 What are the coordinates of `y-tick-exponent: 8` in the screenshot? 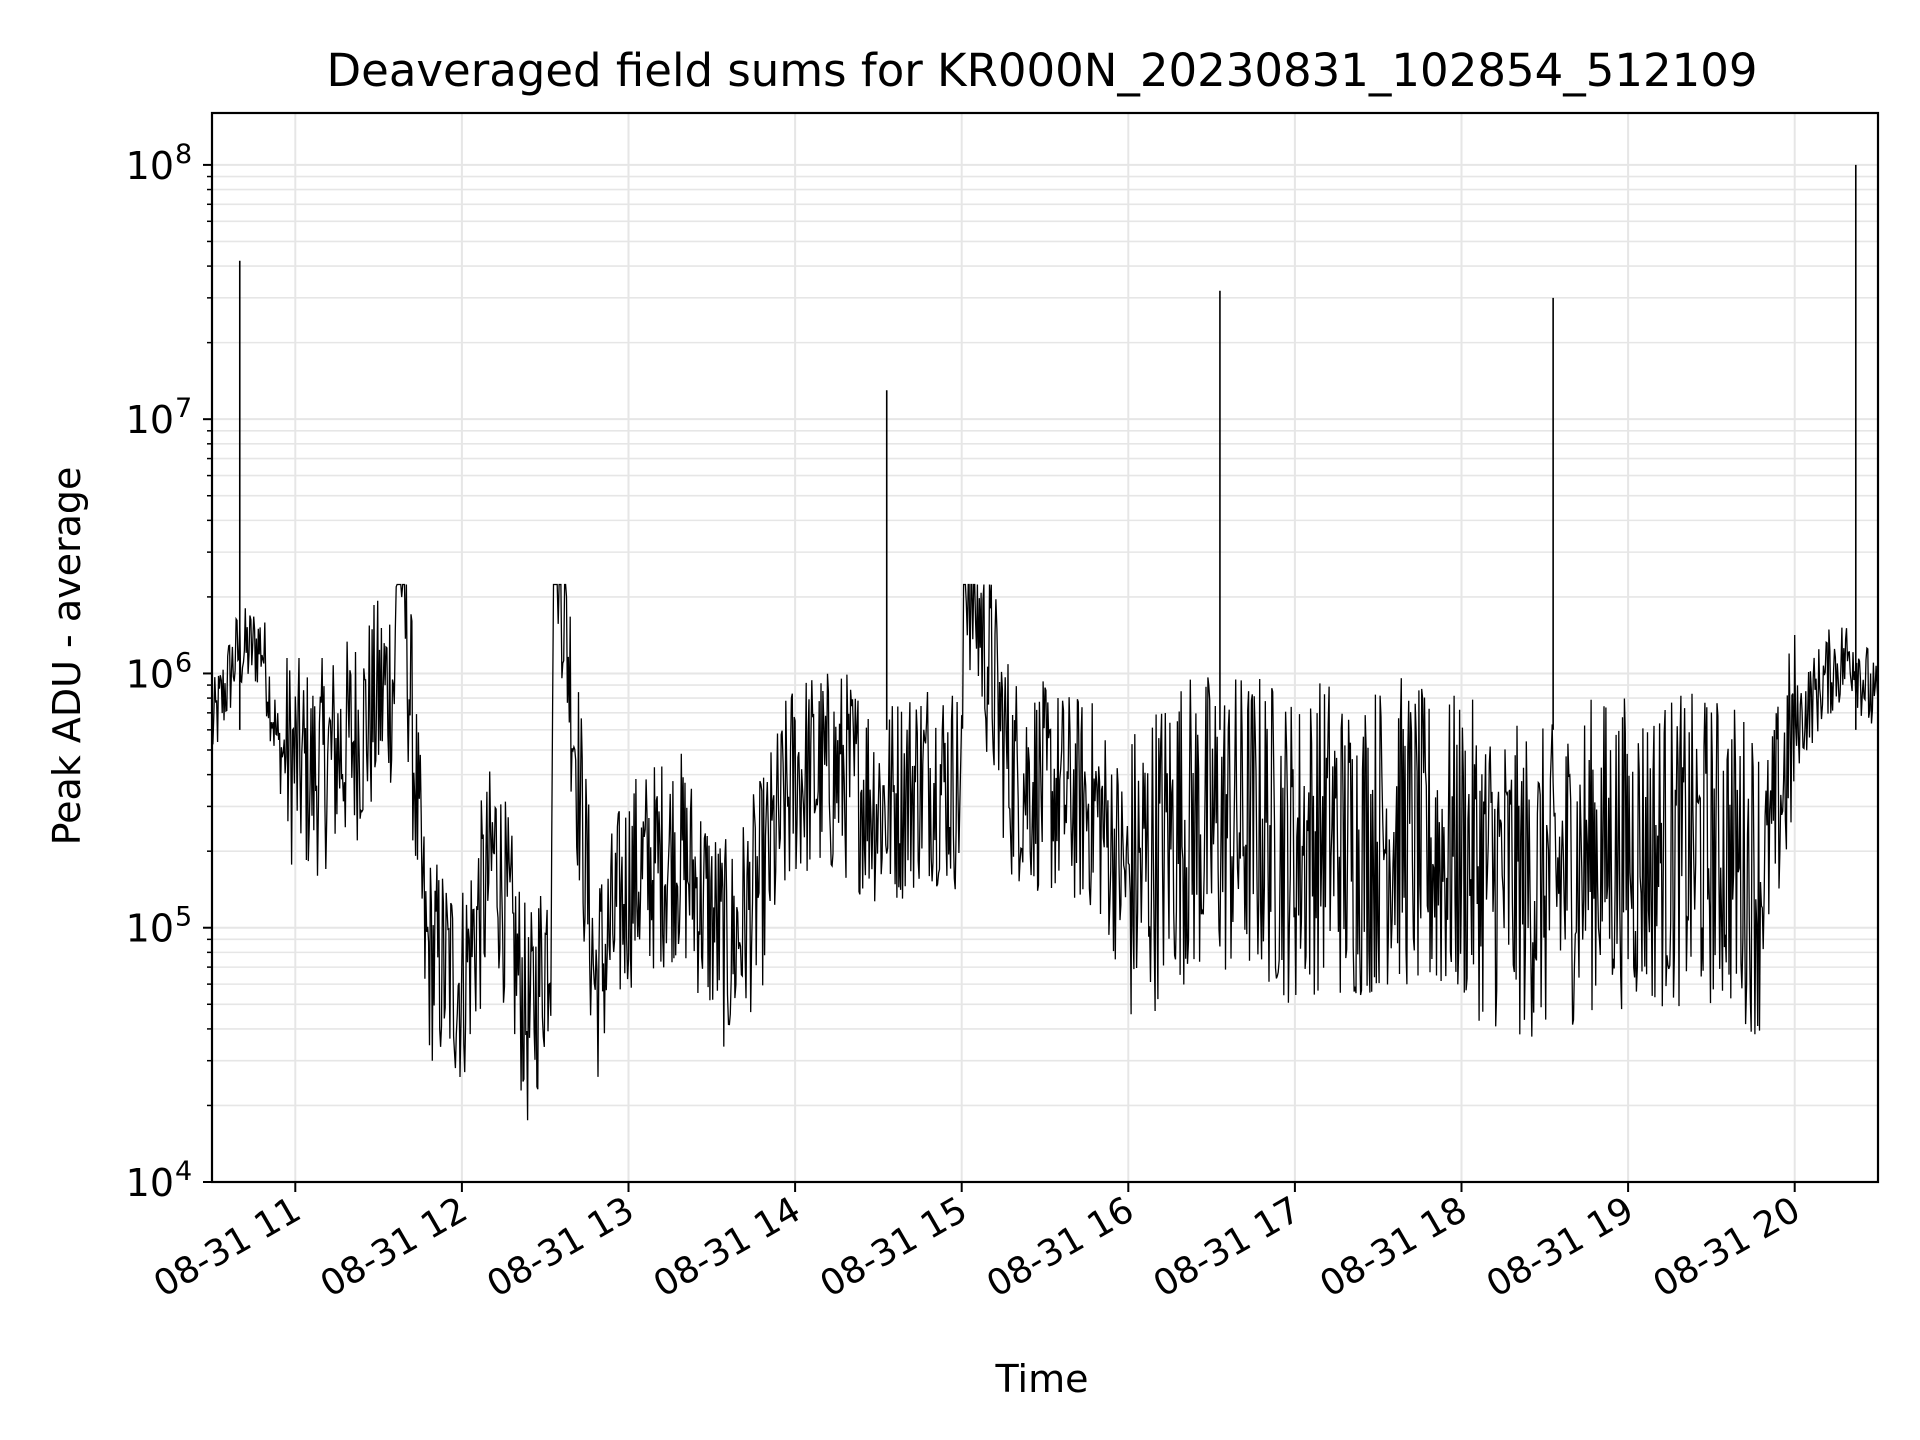 It's located at (183, 154).